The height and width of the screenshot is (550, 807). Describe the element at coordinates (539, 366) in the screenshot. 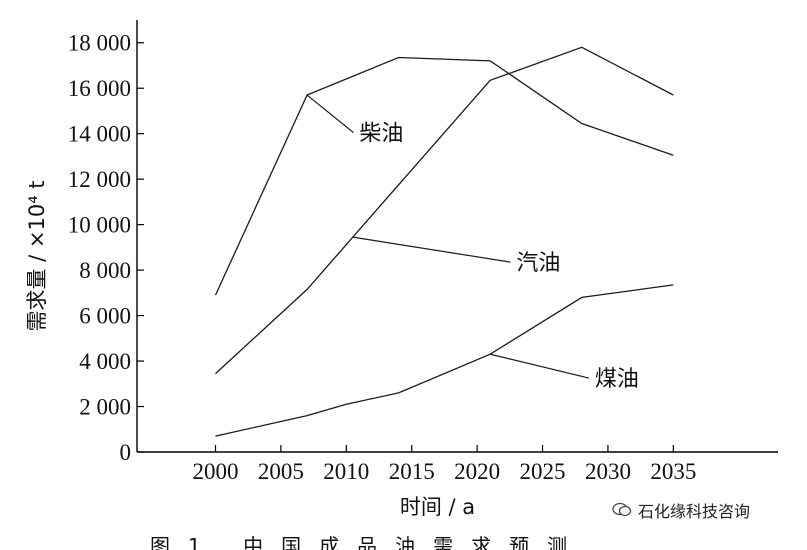

I see `leader-line-kerosene` at that location.